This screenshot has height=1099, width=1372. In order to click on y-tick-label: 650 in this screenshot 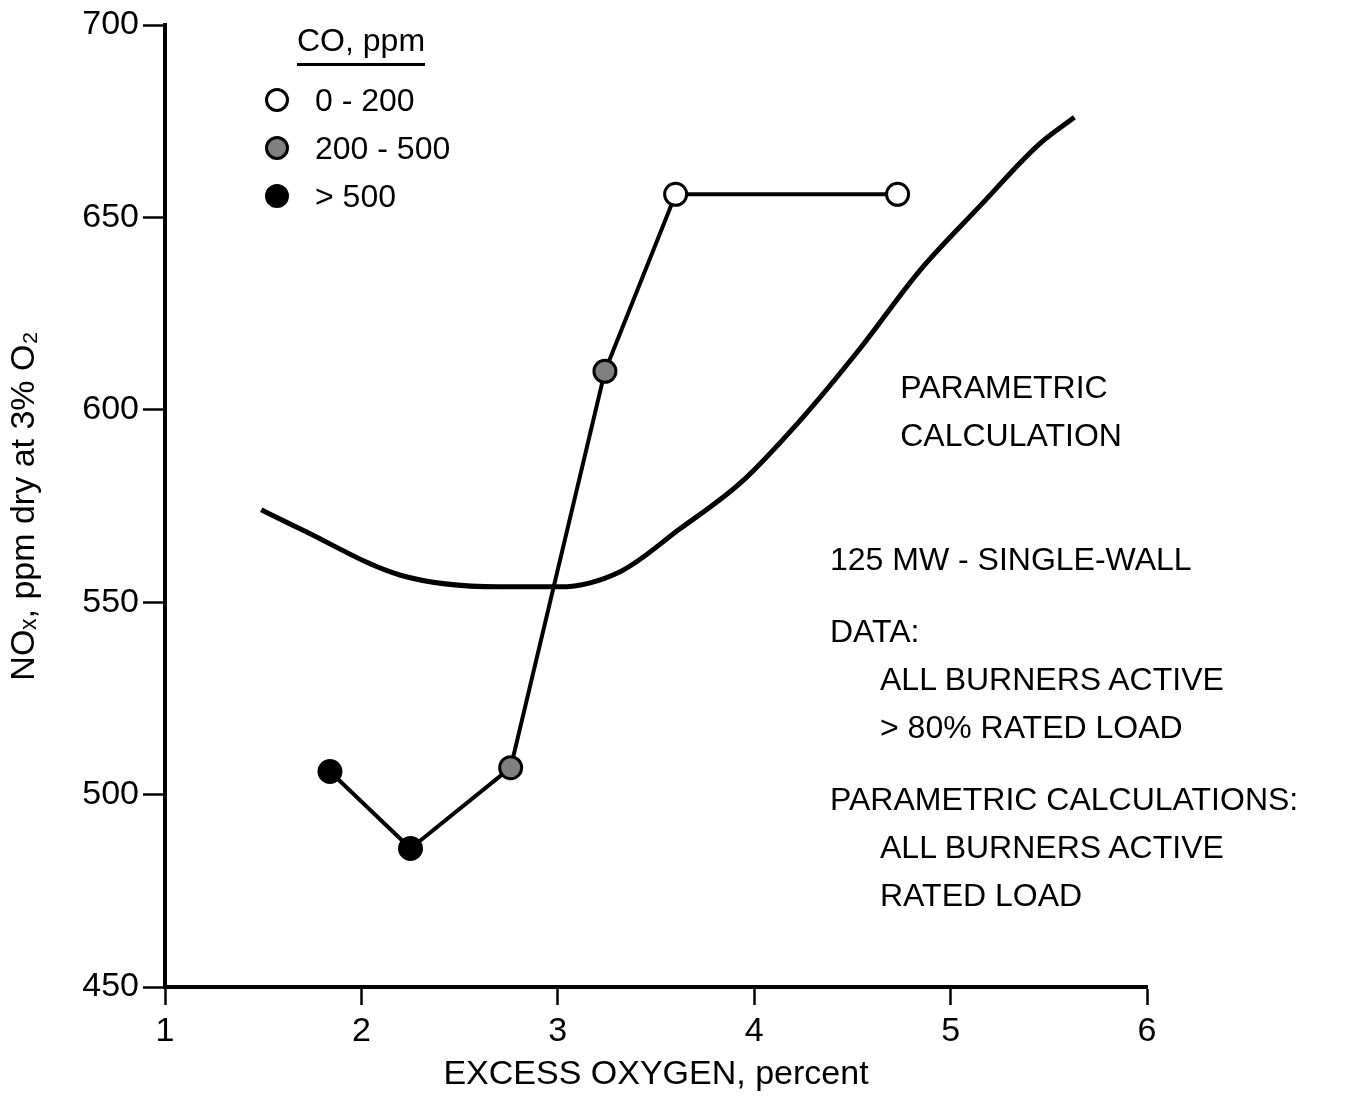, I will do `click(110, 214)`.